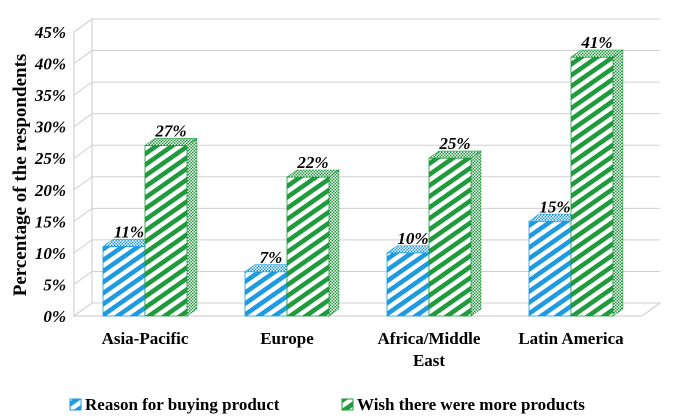  What do you see at coordinates (571, 338) in the screenshot?
I see `category-label: Latin America` at bounding box center [571, 338].